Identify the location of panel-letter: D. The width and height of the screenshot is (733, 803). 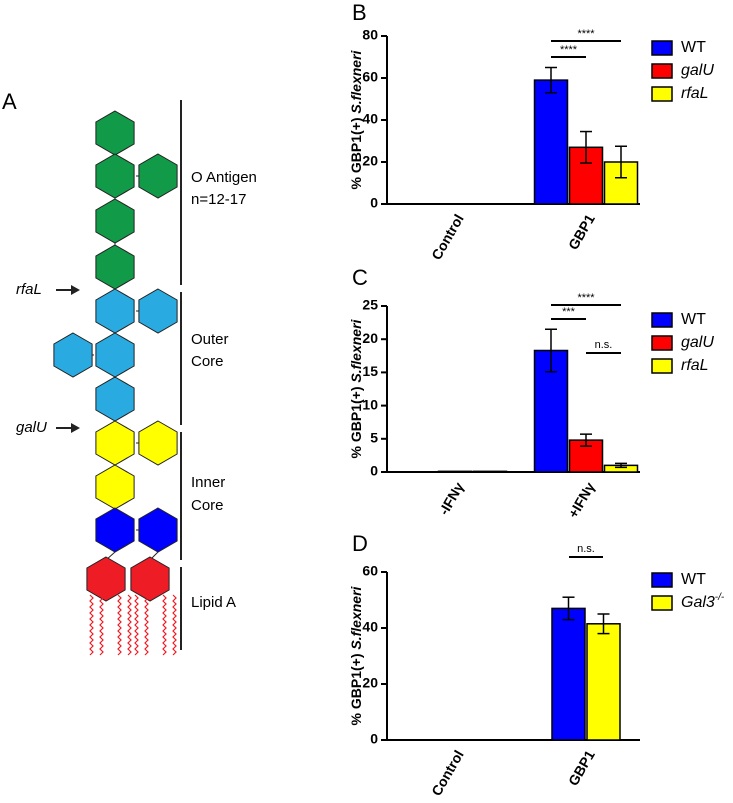
(360, 543).